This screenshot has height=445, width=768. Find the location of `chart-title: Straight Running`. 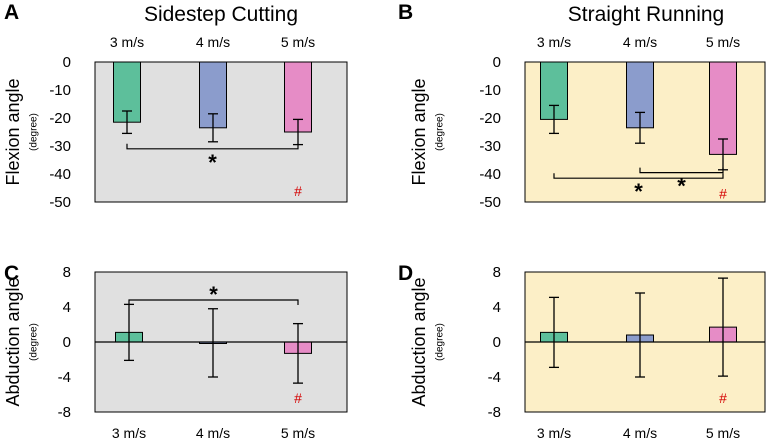

chart-title: Straight Running is located at coordinates (646, 14).